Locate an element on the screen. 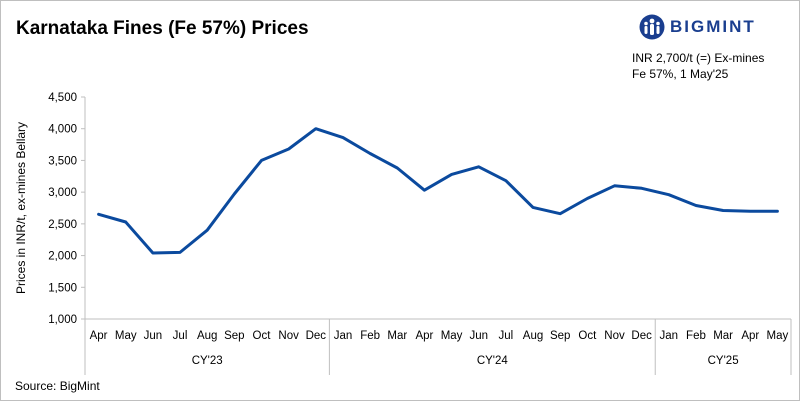 The height and width of the screenshot is (401, 800). chart-title: Karnataka Fines (Fe 57%) Prices is located at coordinates (162, 28).